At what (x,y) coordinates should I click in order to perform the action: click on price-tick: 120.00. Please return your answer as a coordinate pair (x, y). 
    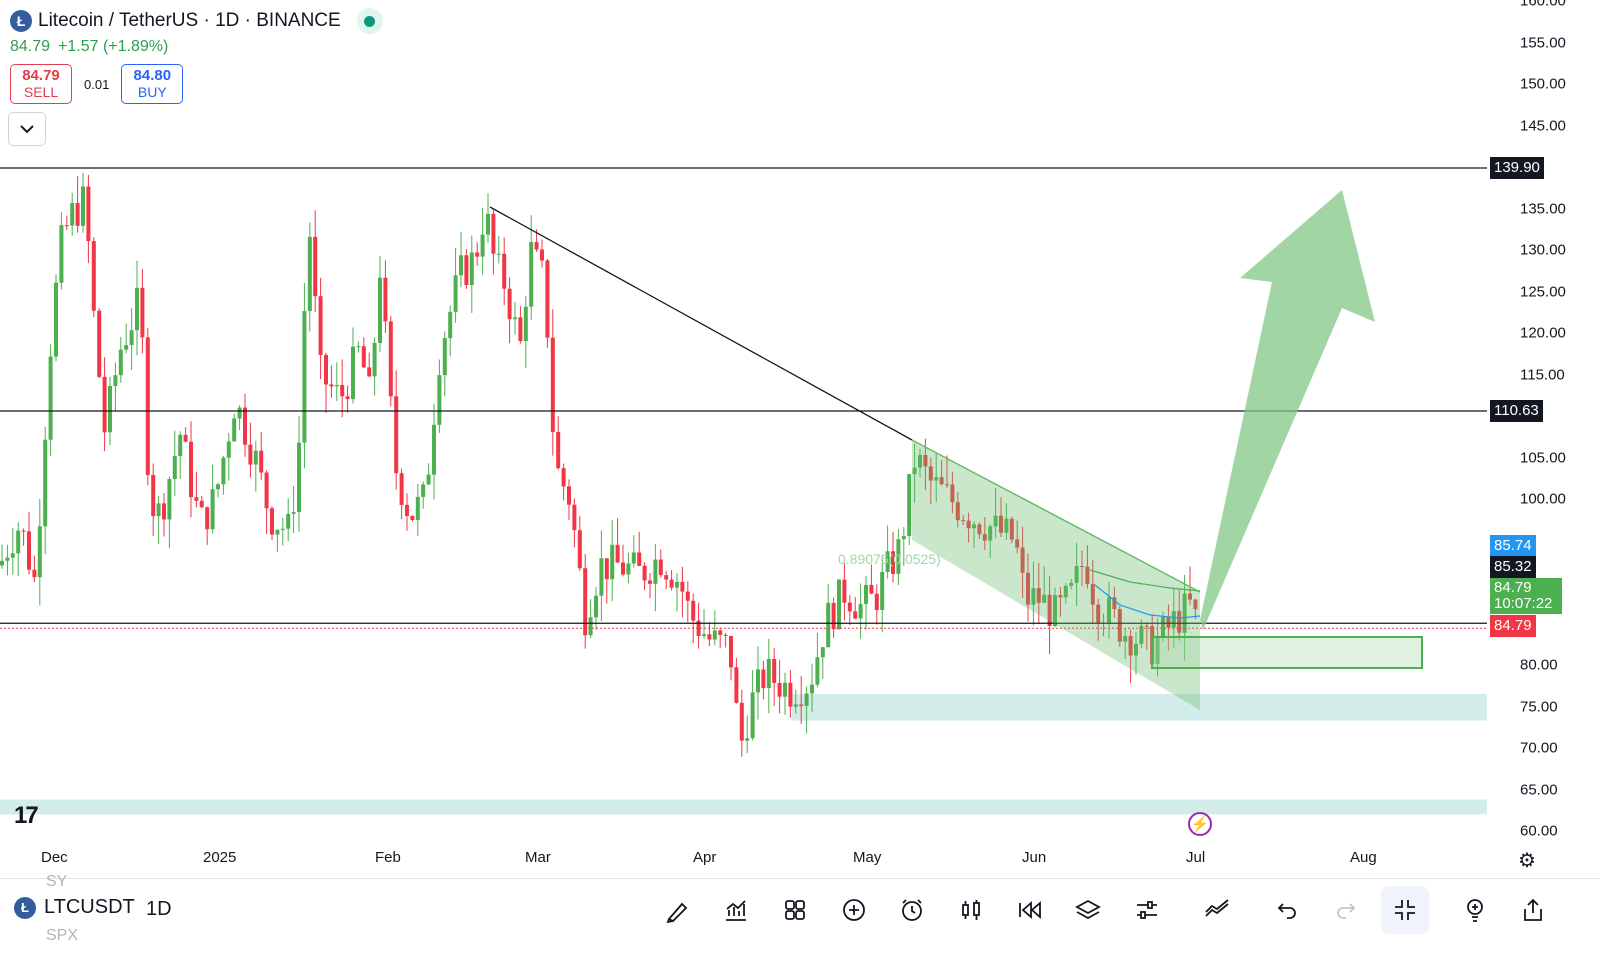
    Looking at the image, I should click on (1543, 333).